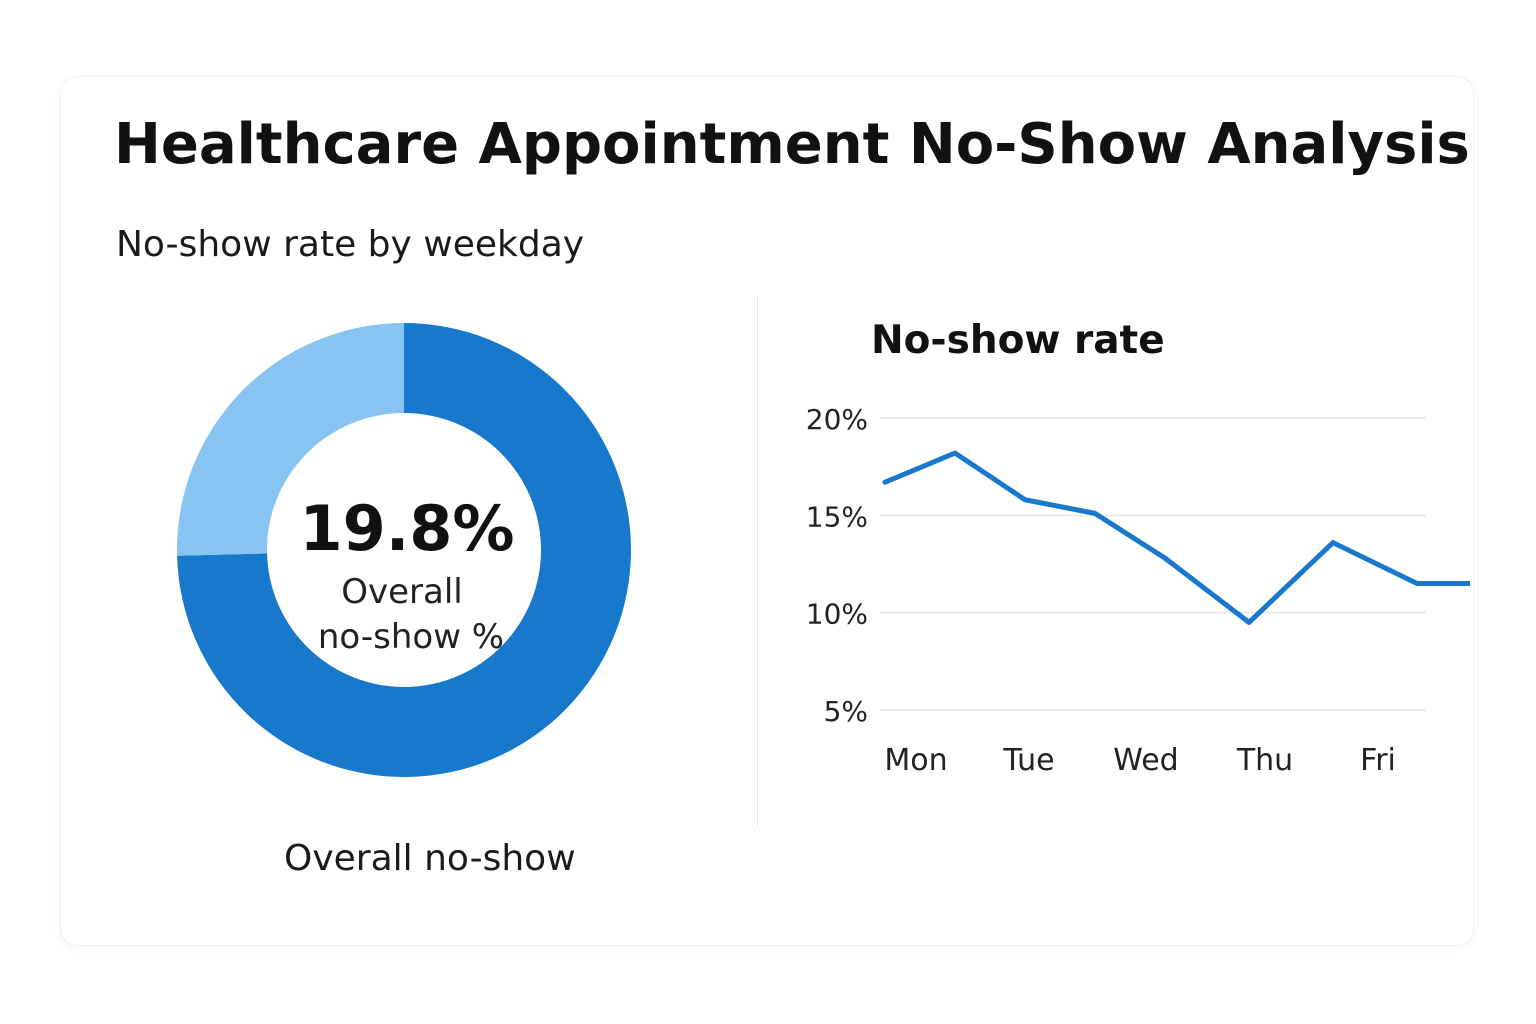 This screenshot has height=1024, width=1536. Describe the element at coordinates (837, 516) in the screenshot. I see `y-tick-label: 15%` at that location.